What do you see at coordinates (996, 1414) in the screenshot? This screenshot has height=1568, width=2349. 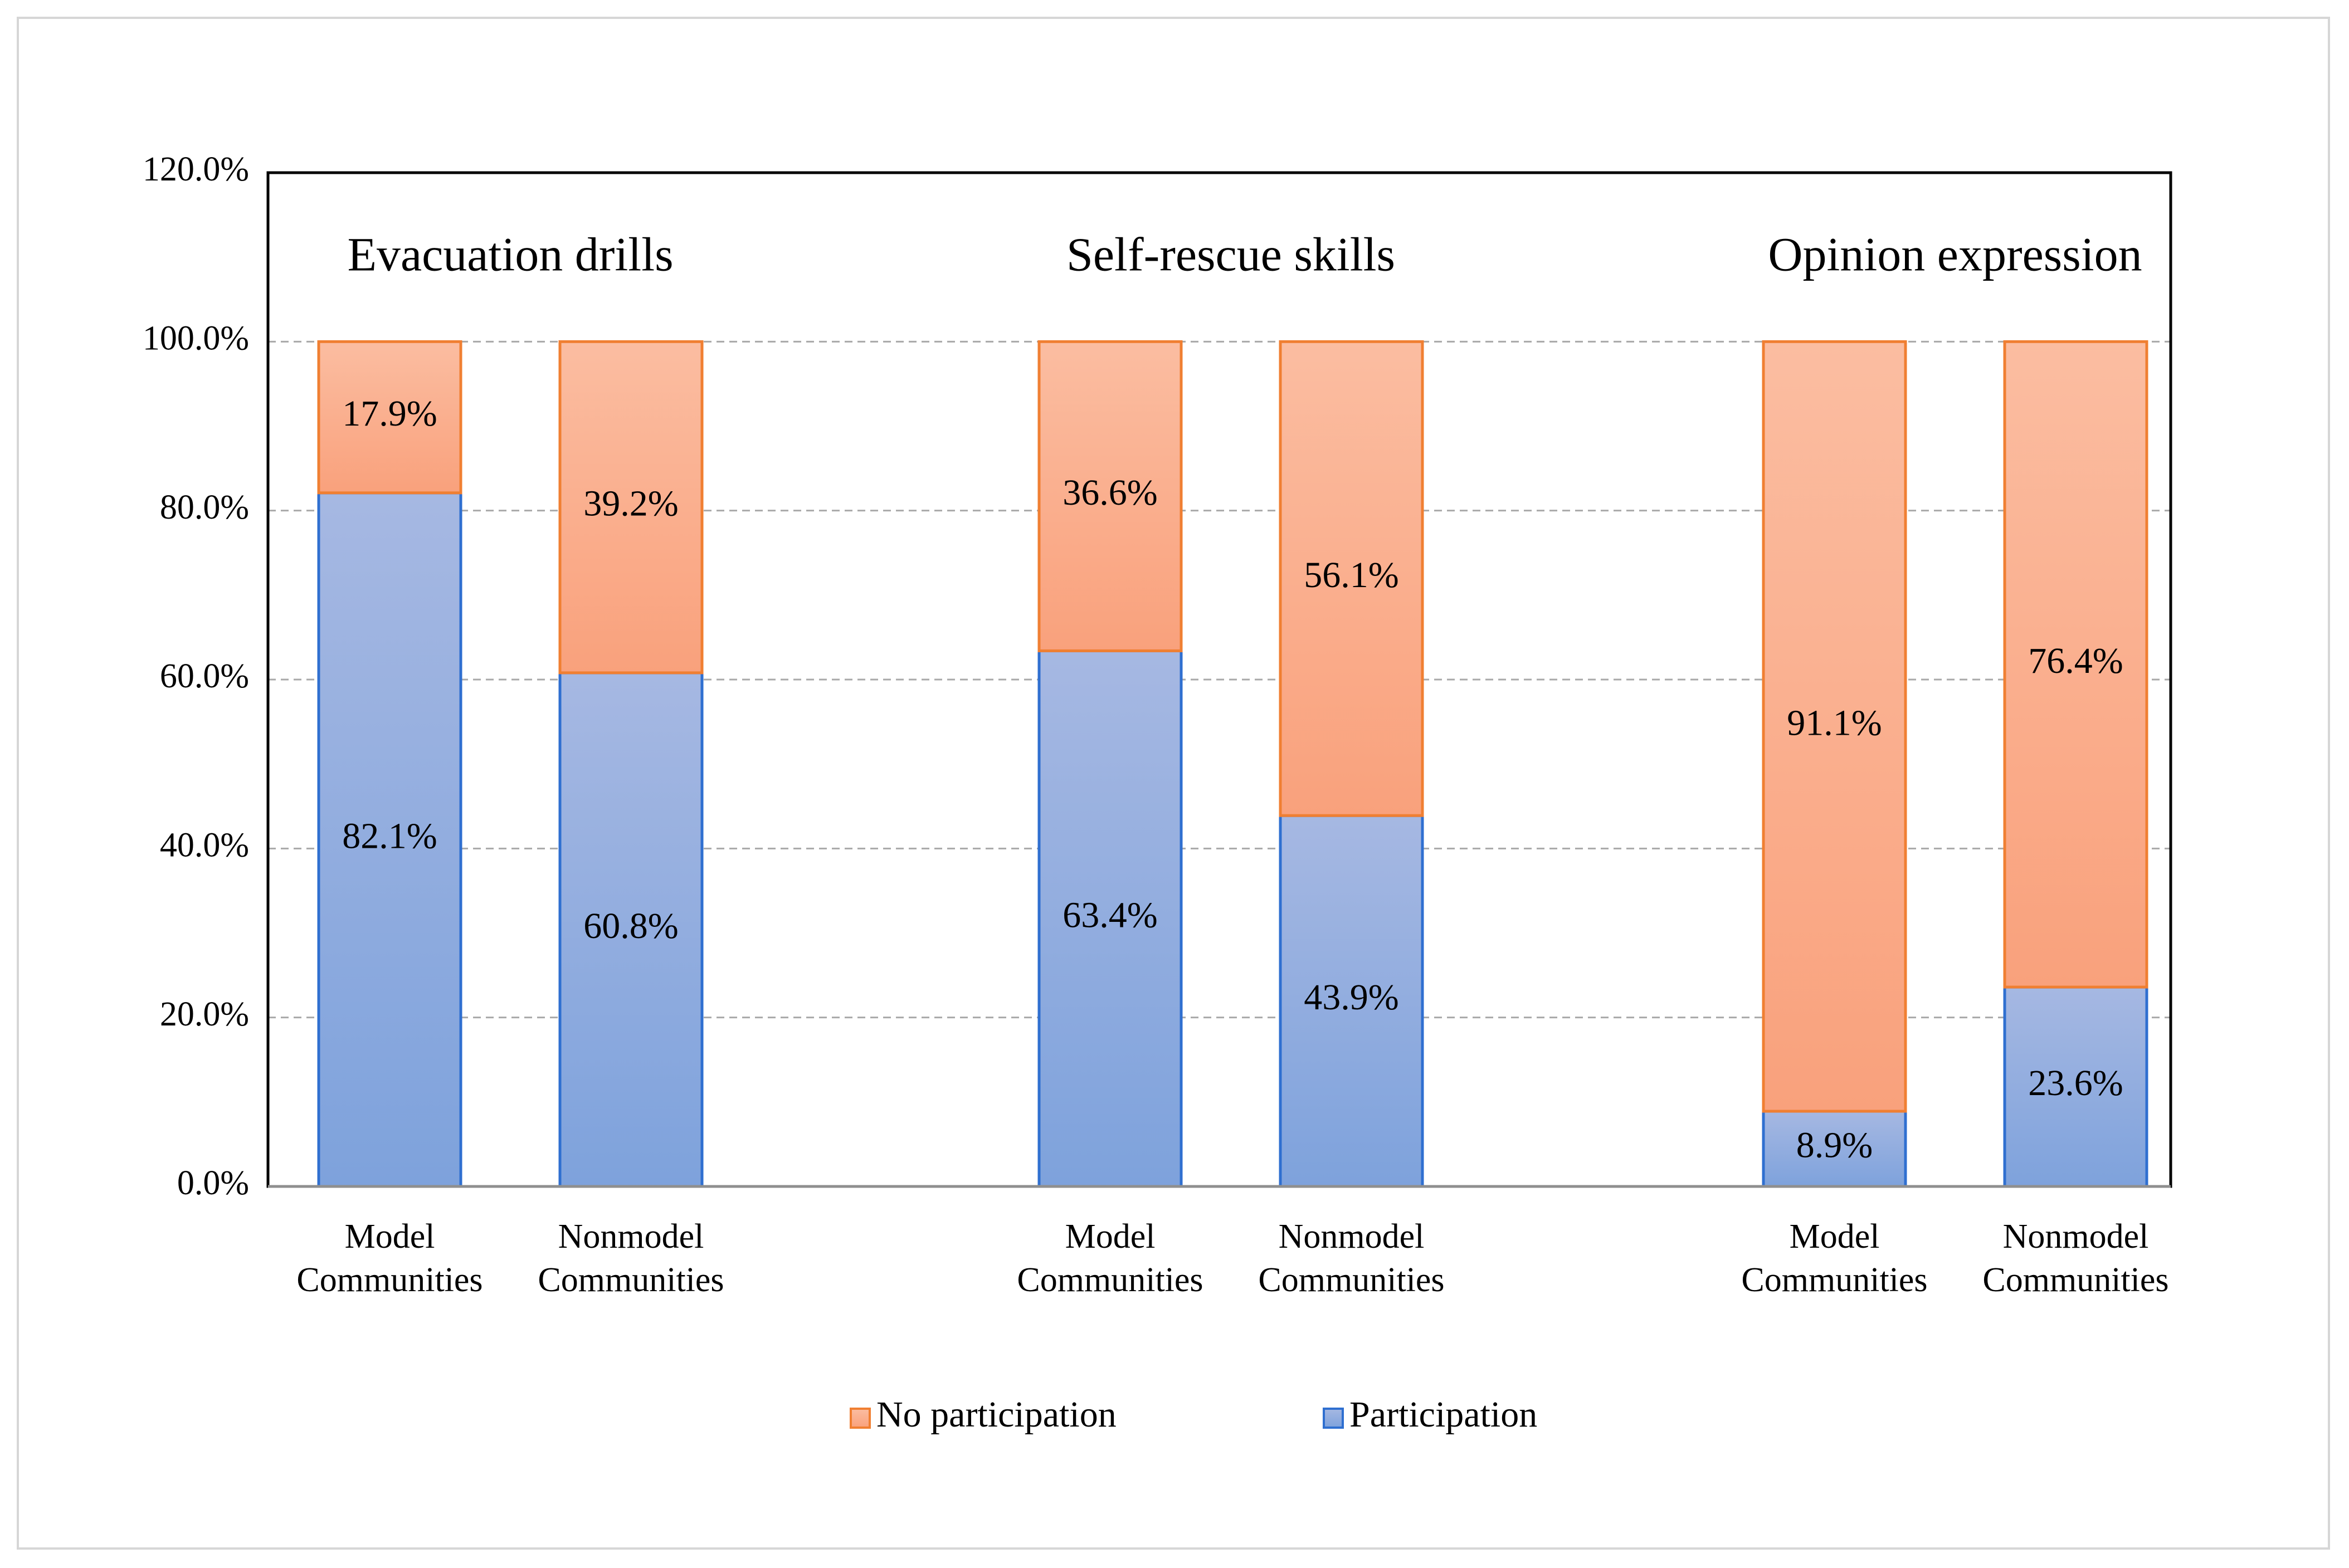 I see `legend-label: No participation` at bounding box center [996, 1414].